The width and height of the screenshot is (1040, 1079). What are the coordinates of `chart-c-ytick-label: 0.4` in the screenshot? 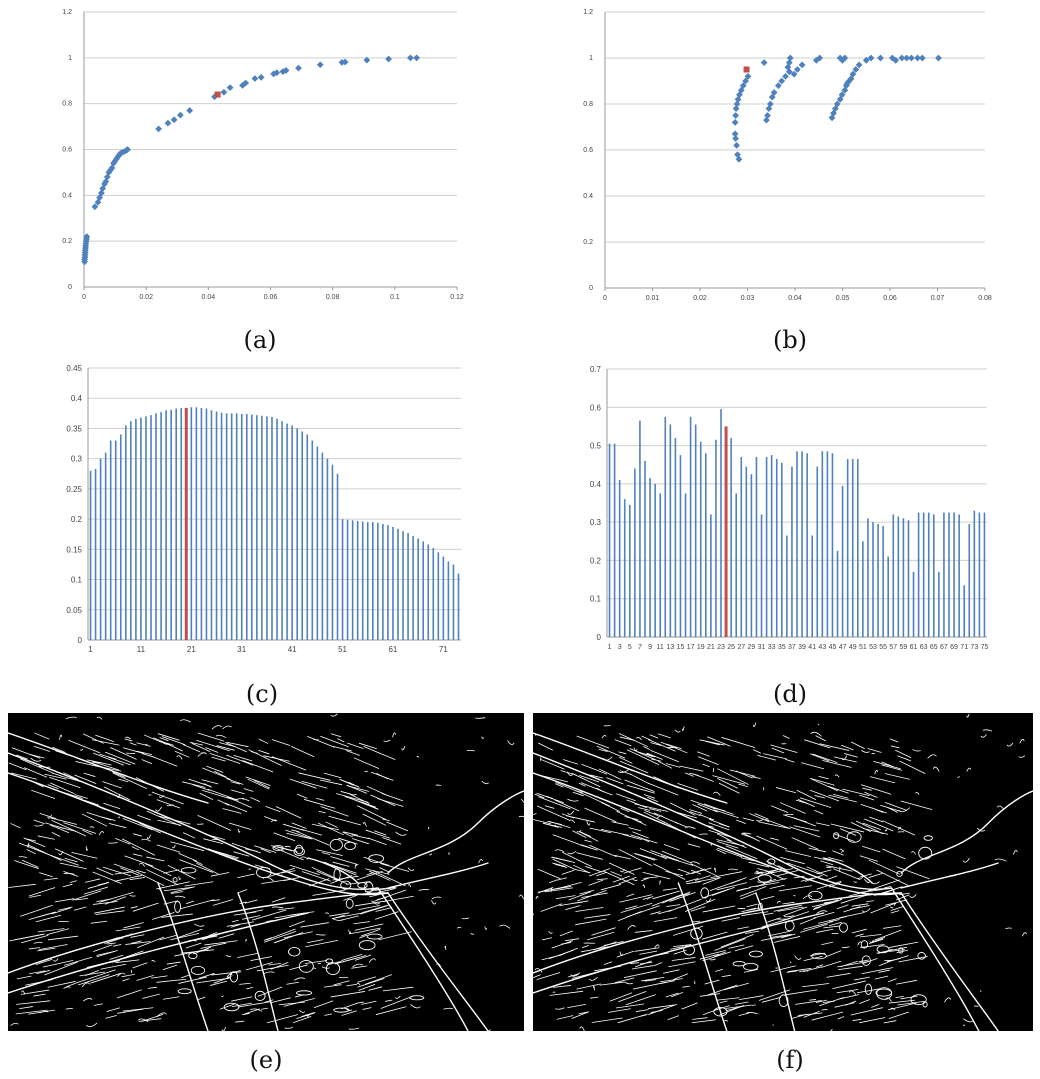 It's located at (77, 398).